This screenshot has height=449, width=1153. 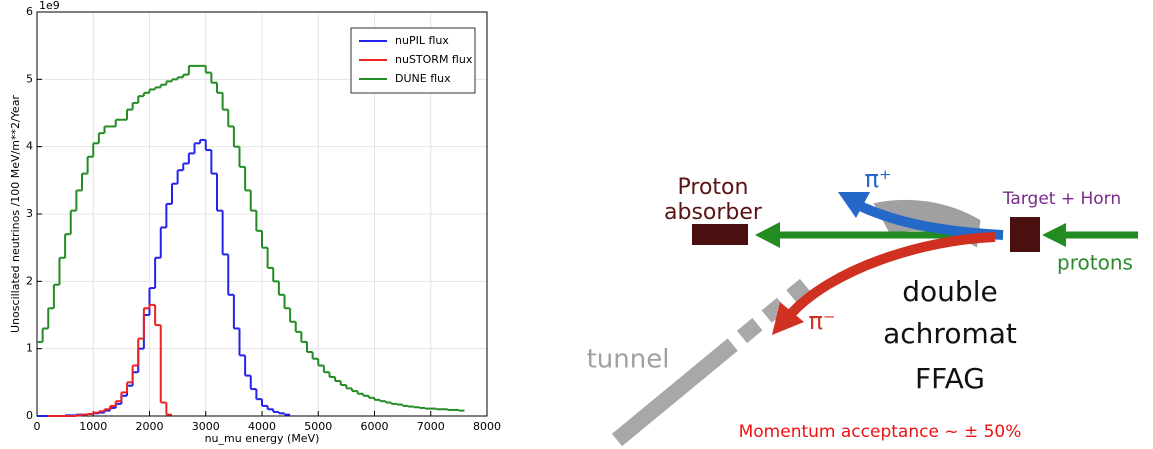 What do you see at coordinates (423, 78) in the screenshot?
I see `legend-label: DUNE flux` at bounding box center [423, 78].